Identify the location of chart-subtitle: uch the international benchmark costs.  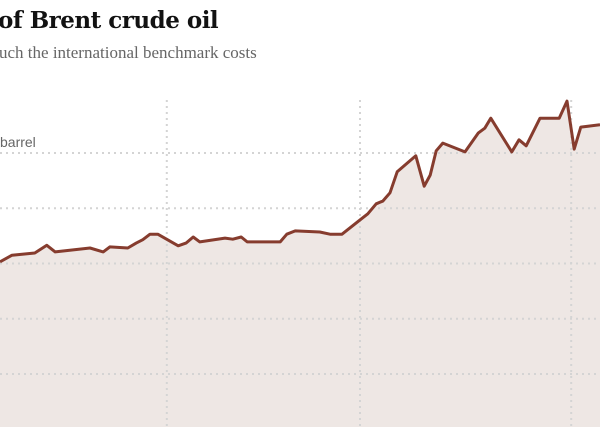
(128, 52).